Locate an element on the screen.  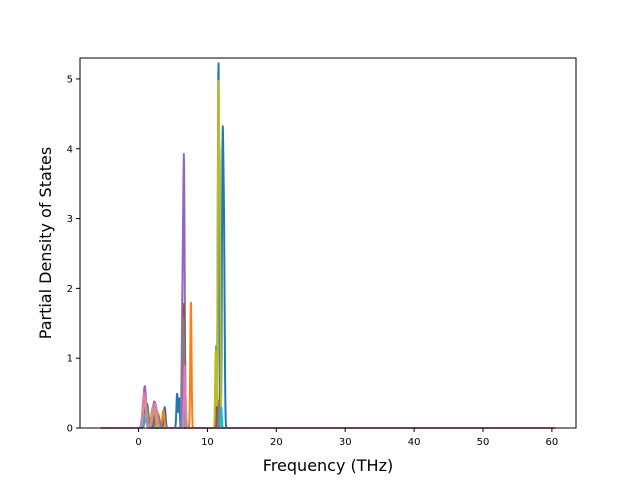
x-tick-label: 50 is located at coordinates (483, 442).